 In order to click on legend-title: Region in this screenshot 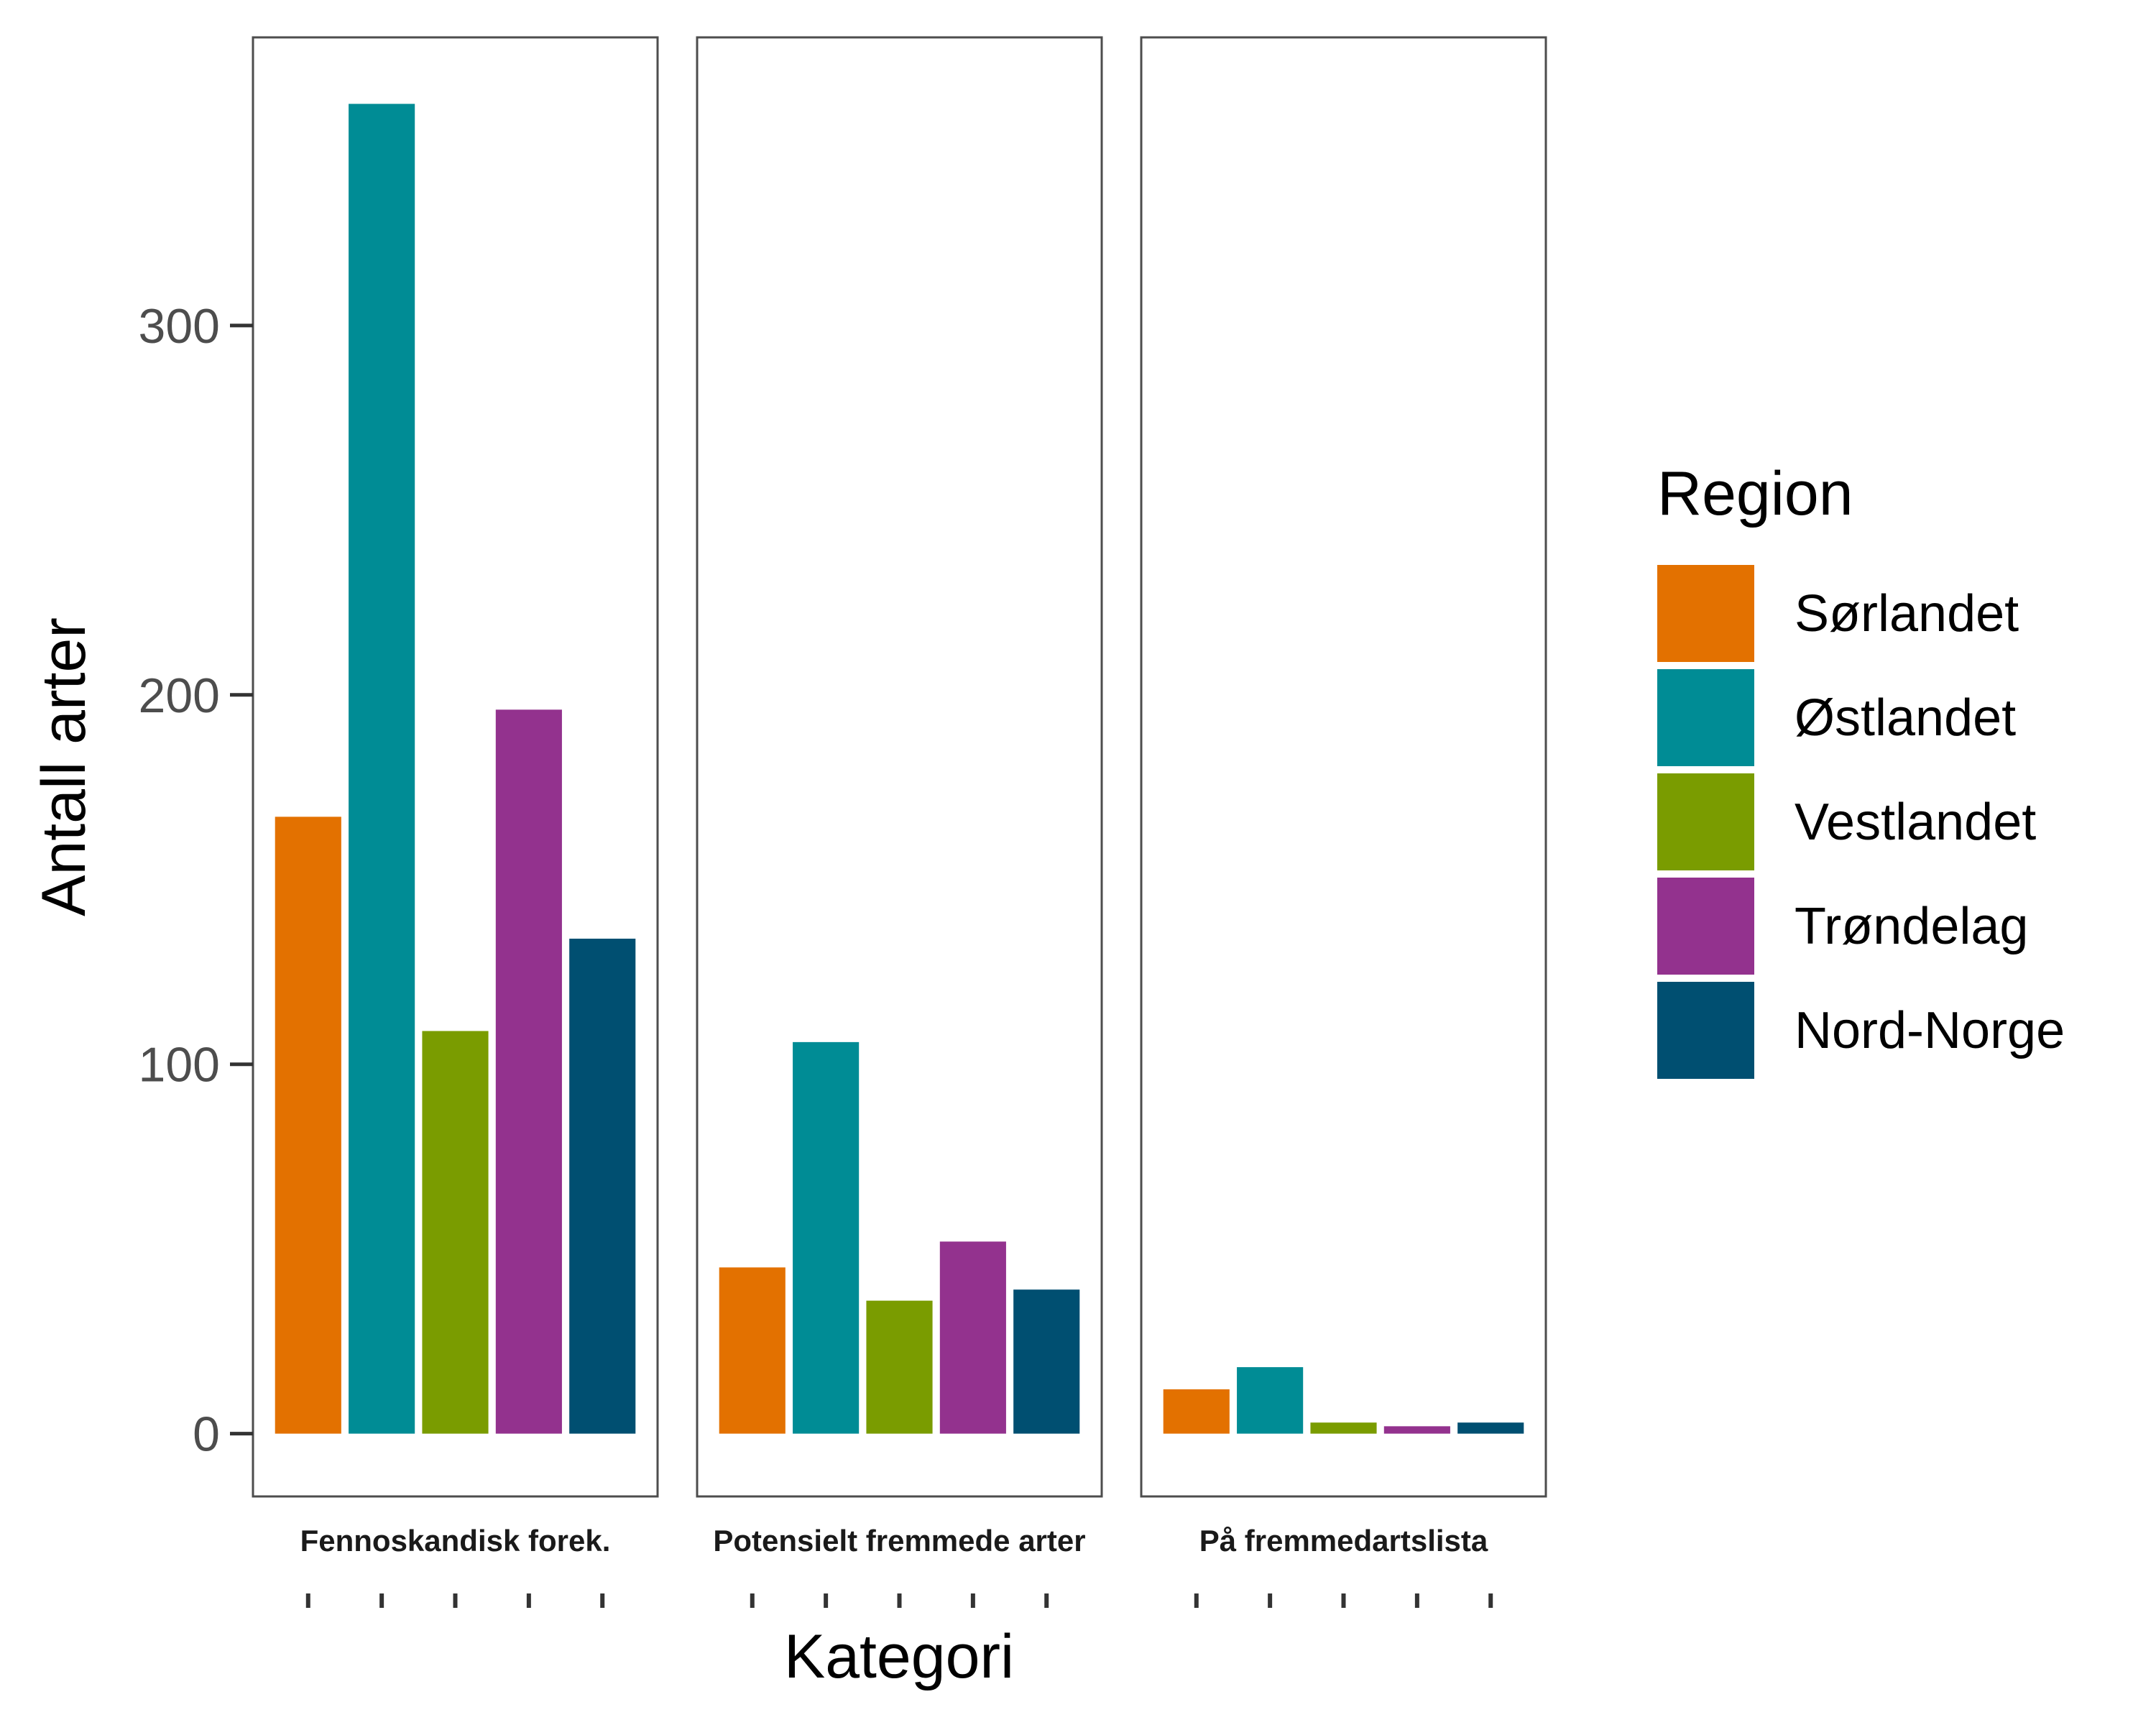, I will do `click(1755, 493)`.